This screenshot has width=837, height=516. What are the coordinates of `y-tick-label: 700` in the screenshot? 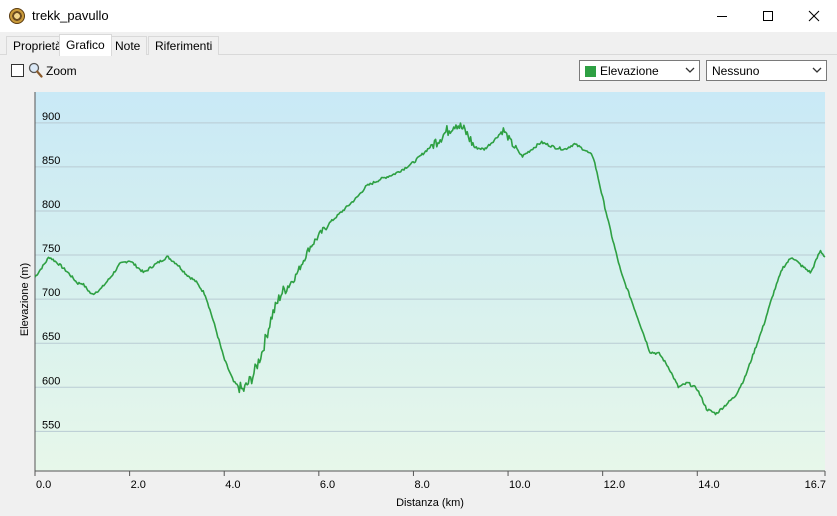 It's located at (51, 293).